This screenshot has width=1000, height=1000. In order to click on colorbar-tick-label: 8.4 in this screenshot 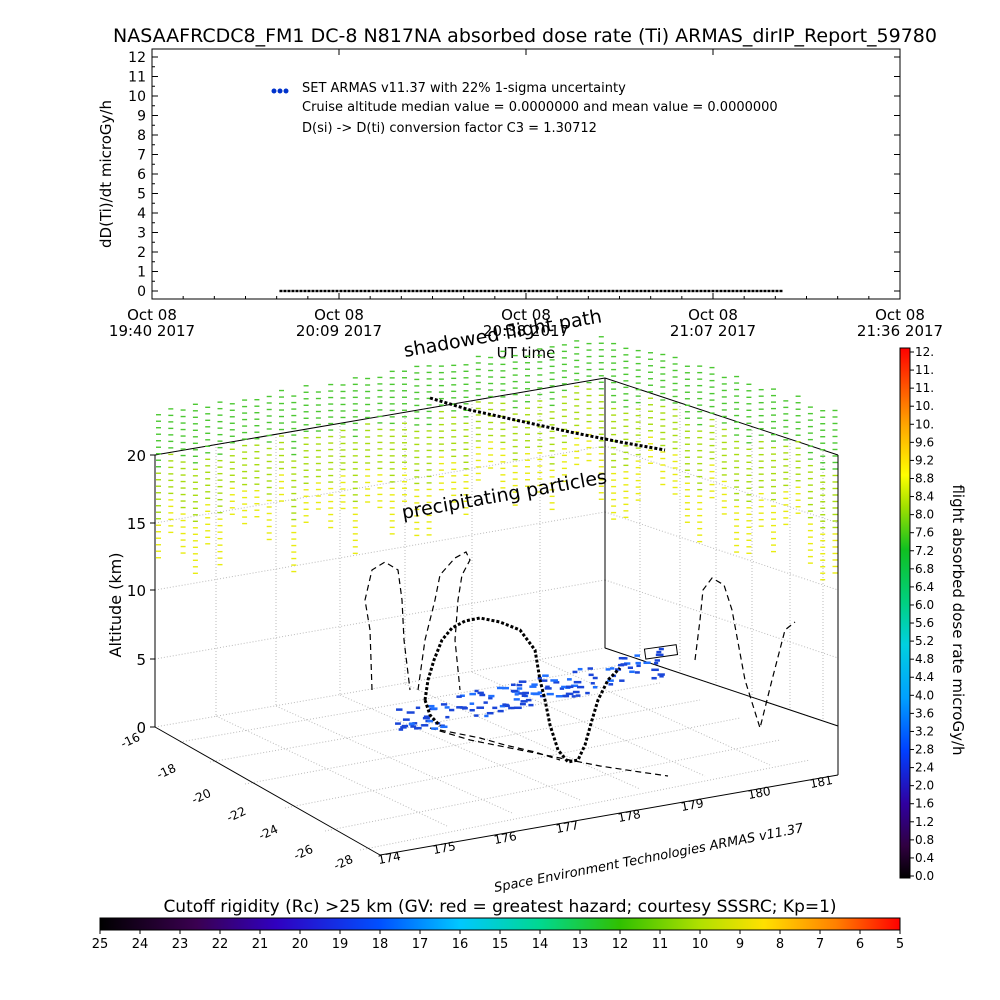, I will do `click(924, 497)`.